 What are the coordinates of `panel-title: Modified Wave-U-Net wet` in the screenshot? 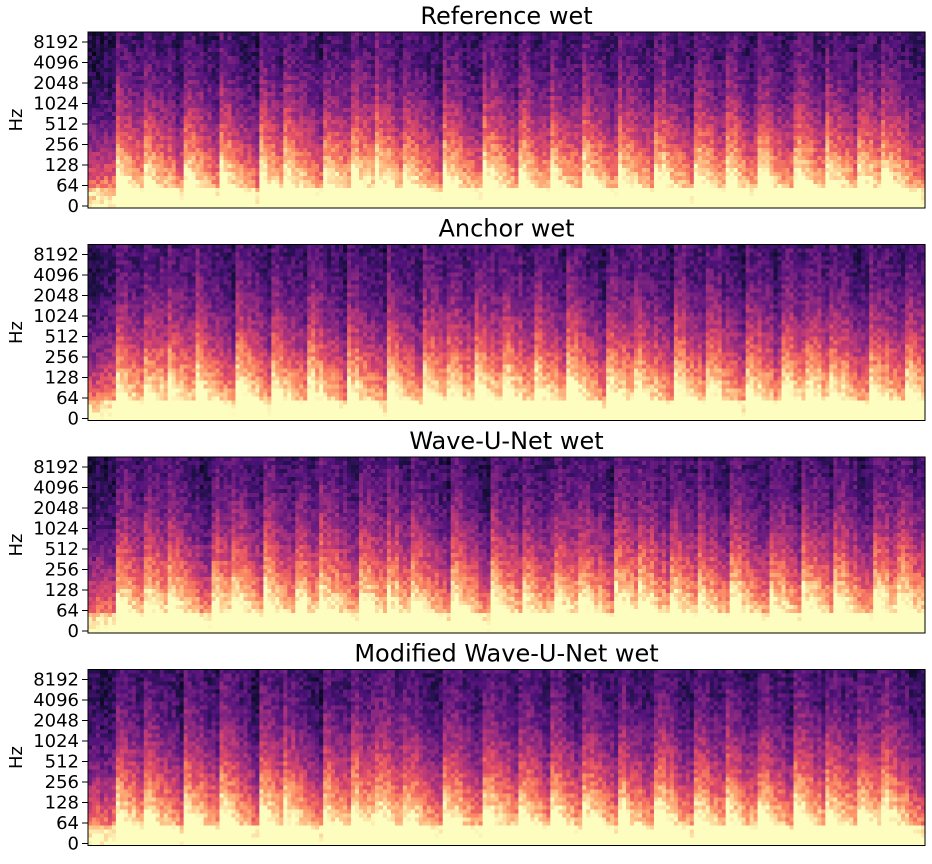 It's located at (506, 654).